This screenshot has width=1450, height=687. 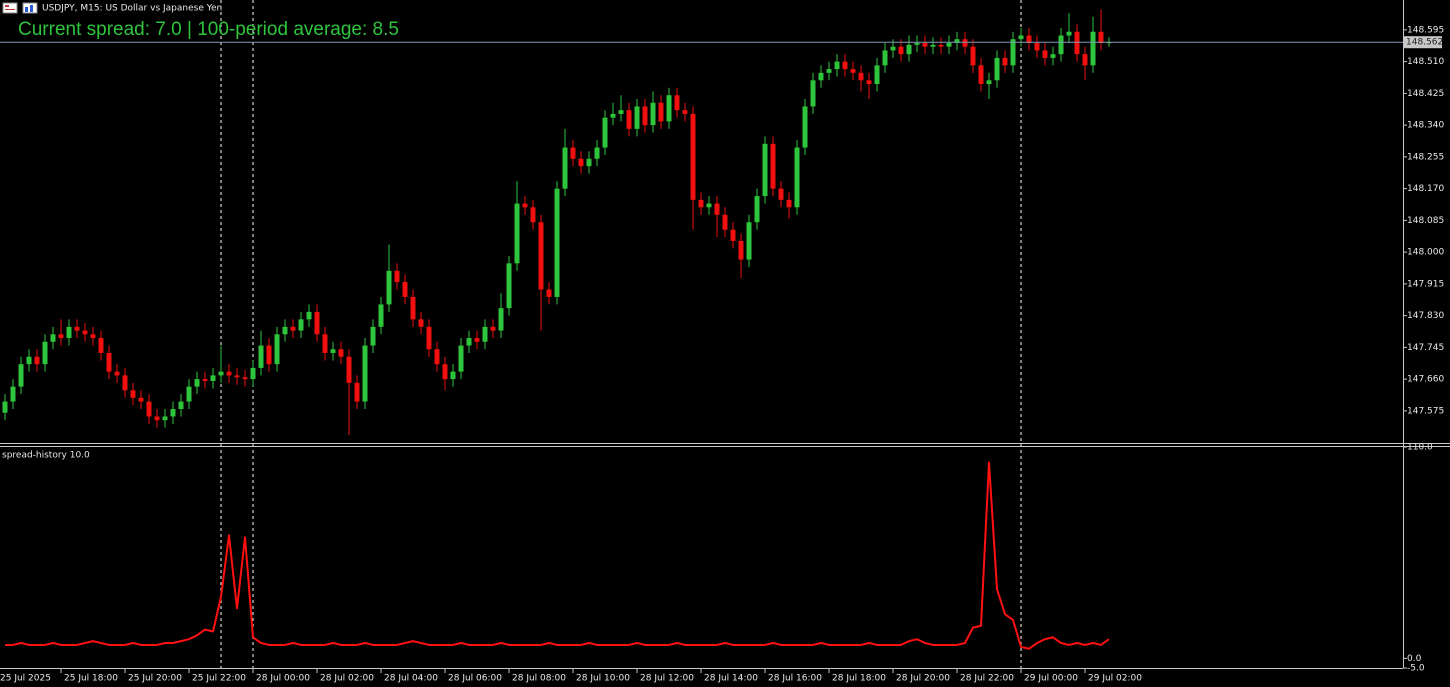 I want to click on y-tick-label: 148.510, so click(x=1425, y=62).